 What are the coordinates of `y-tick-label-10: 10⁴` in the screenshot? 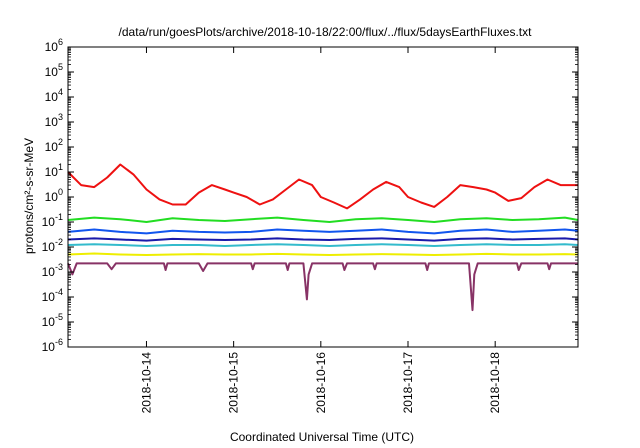 It's located at (54, 95).